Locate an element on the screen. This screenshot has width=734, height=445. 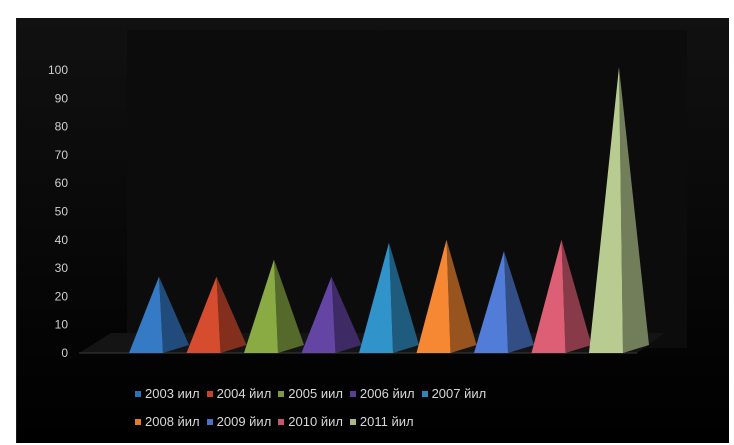
legend-item: 2007 йил is located at coordinates (454, 394).